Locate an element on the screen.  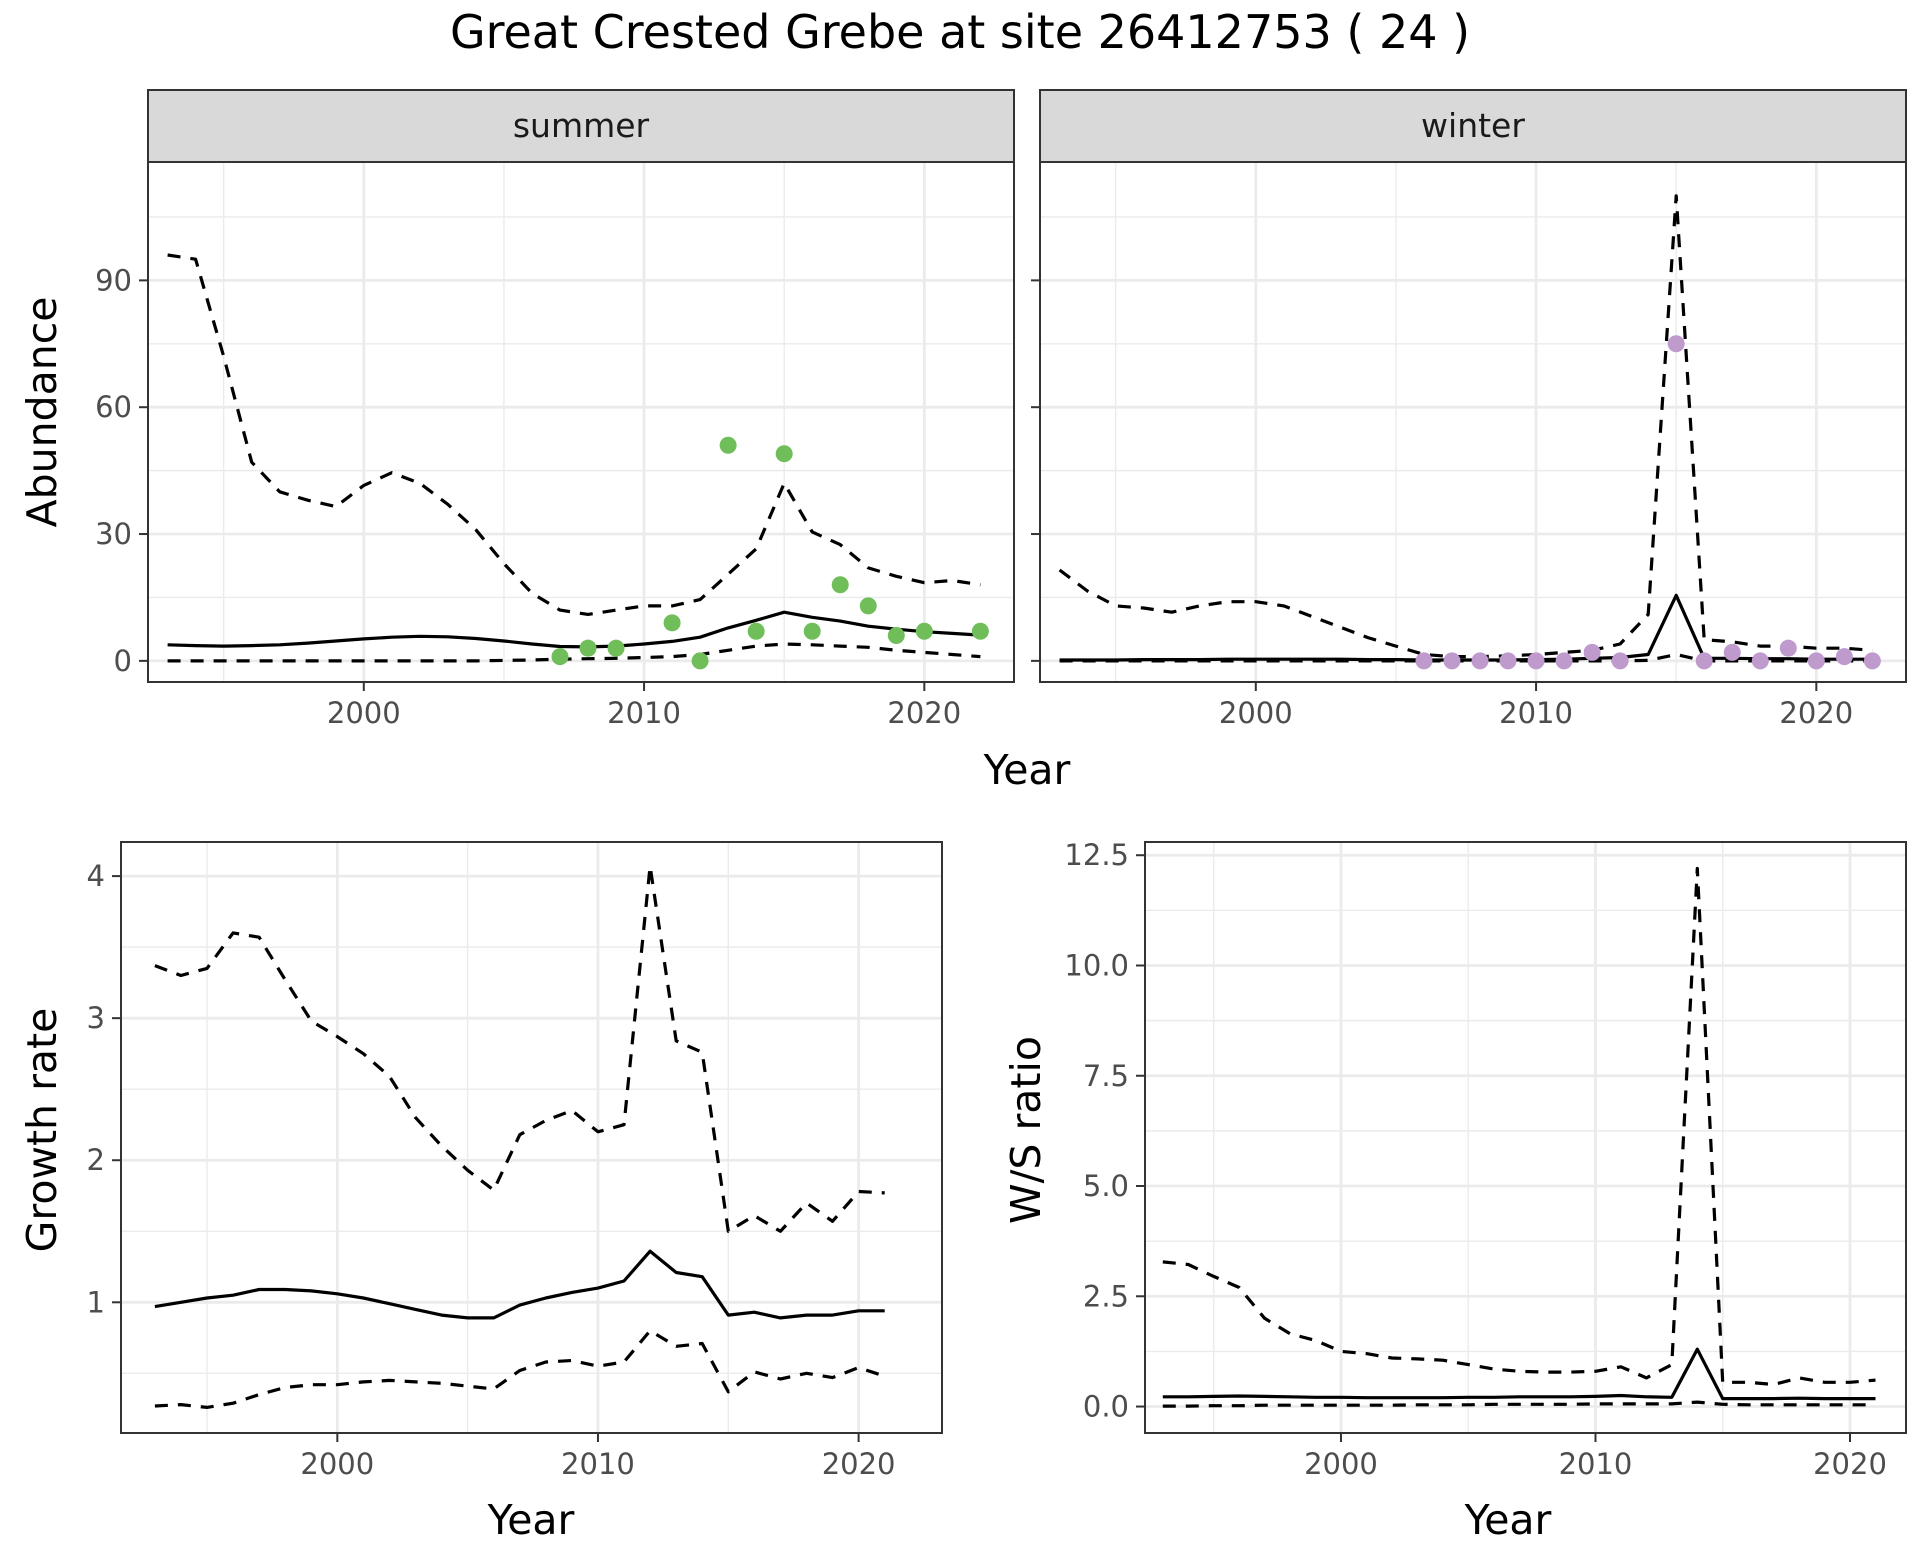
y-tick-label: 2.5 is located at coordinates (1106, 1296).